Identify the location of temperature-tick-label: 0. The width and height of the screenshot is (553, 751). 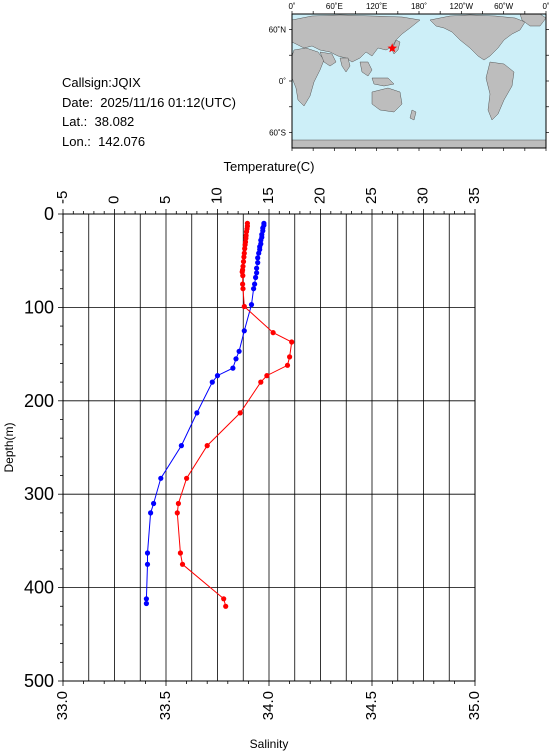
(113, 200).